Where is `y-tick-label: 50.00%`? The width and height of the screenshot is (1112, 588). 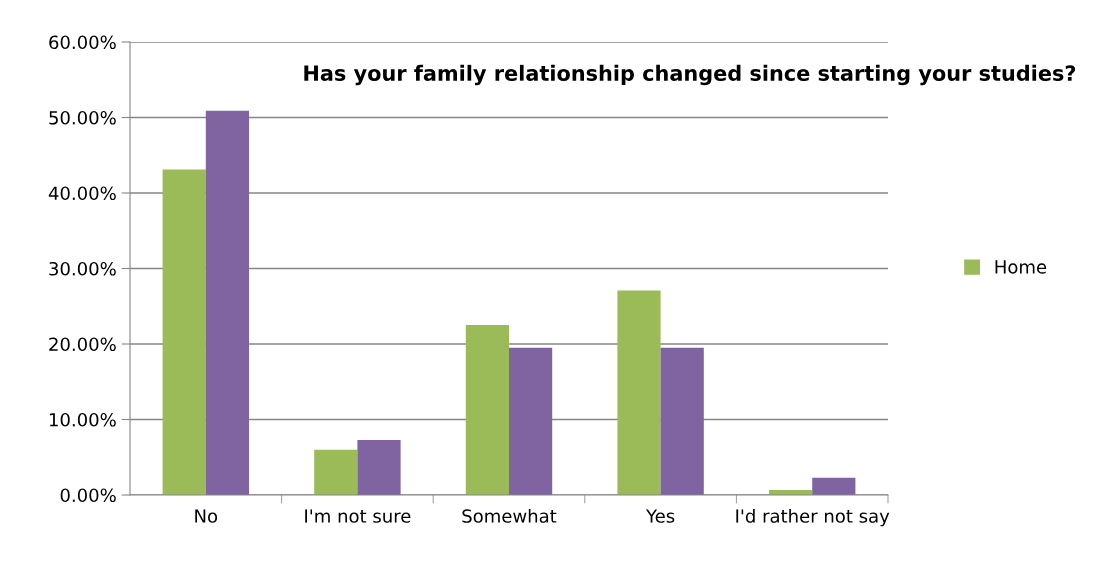
y-tick-label: 50.00% is located at coordinates (82, 117).